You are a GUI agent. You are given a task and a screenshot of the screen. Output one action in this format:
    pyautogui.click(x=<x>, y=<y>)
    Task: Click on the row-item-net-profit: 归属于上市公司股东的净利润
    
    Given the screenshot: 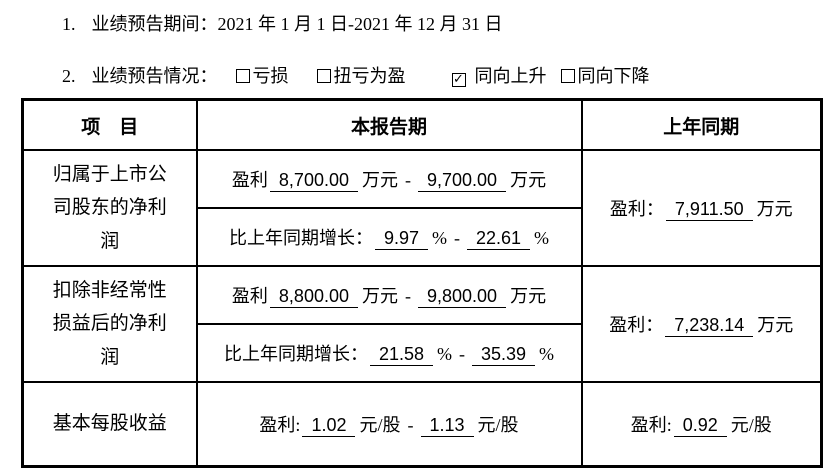 What is the action you would take?
    pyautogui.click(x=109, y=208)
    